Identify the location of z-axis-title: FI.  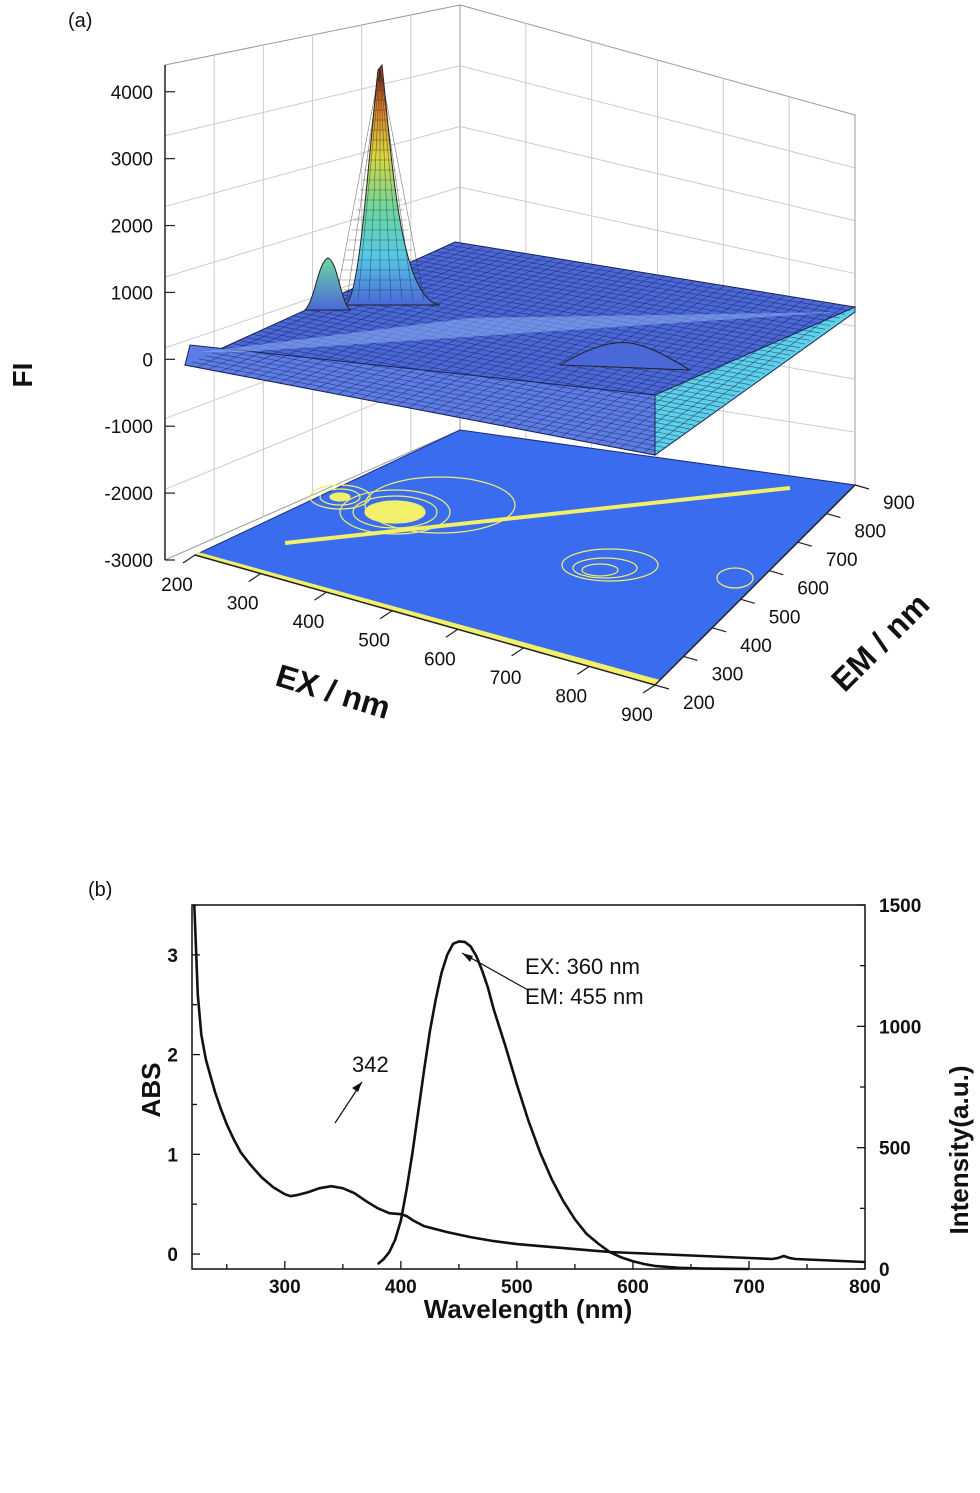
(22, 375).